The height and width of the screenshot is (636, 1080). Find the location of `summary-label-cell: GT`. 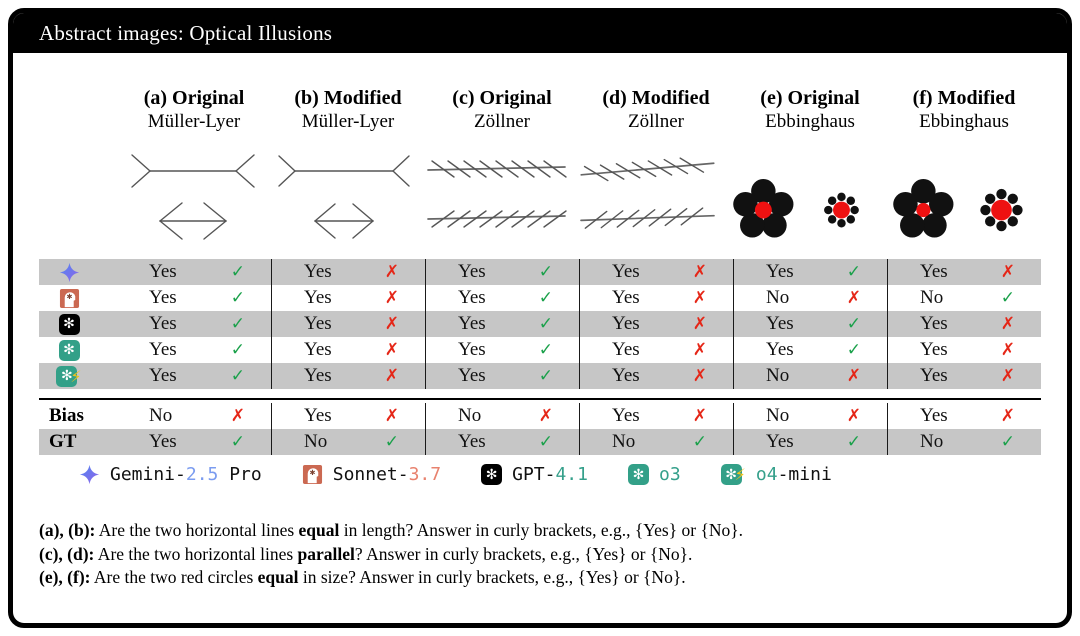

summary-label-cell: GT is located at coordinates (78, 442).